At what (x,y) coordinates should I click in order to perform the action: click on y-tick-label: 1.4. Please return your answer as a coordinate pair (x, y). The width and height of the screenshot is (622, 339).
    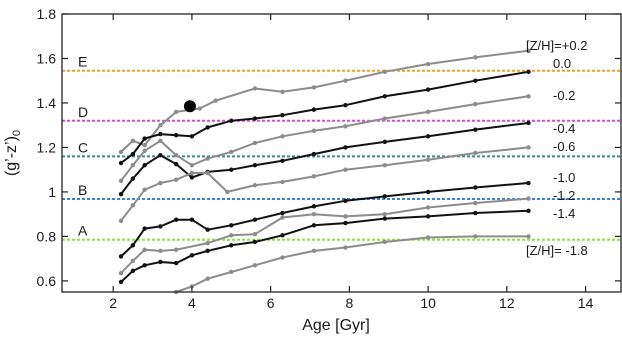
    Looking at the image, I should click on (47, 103).